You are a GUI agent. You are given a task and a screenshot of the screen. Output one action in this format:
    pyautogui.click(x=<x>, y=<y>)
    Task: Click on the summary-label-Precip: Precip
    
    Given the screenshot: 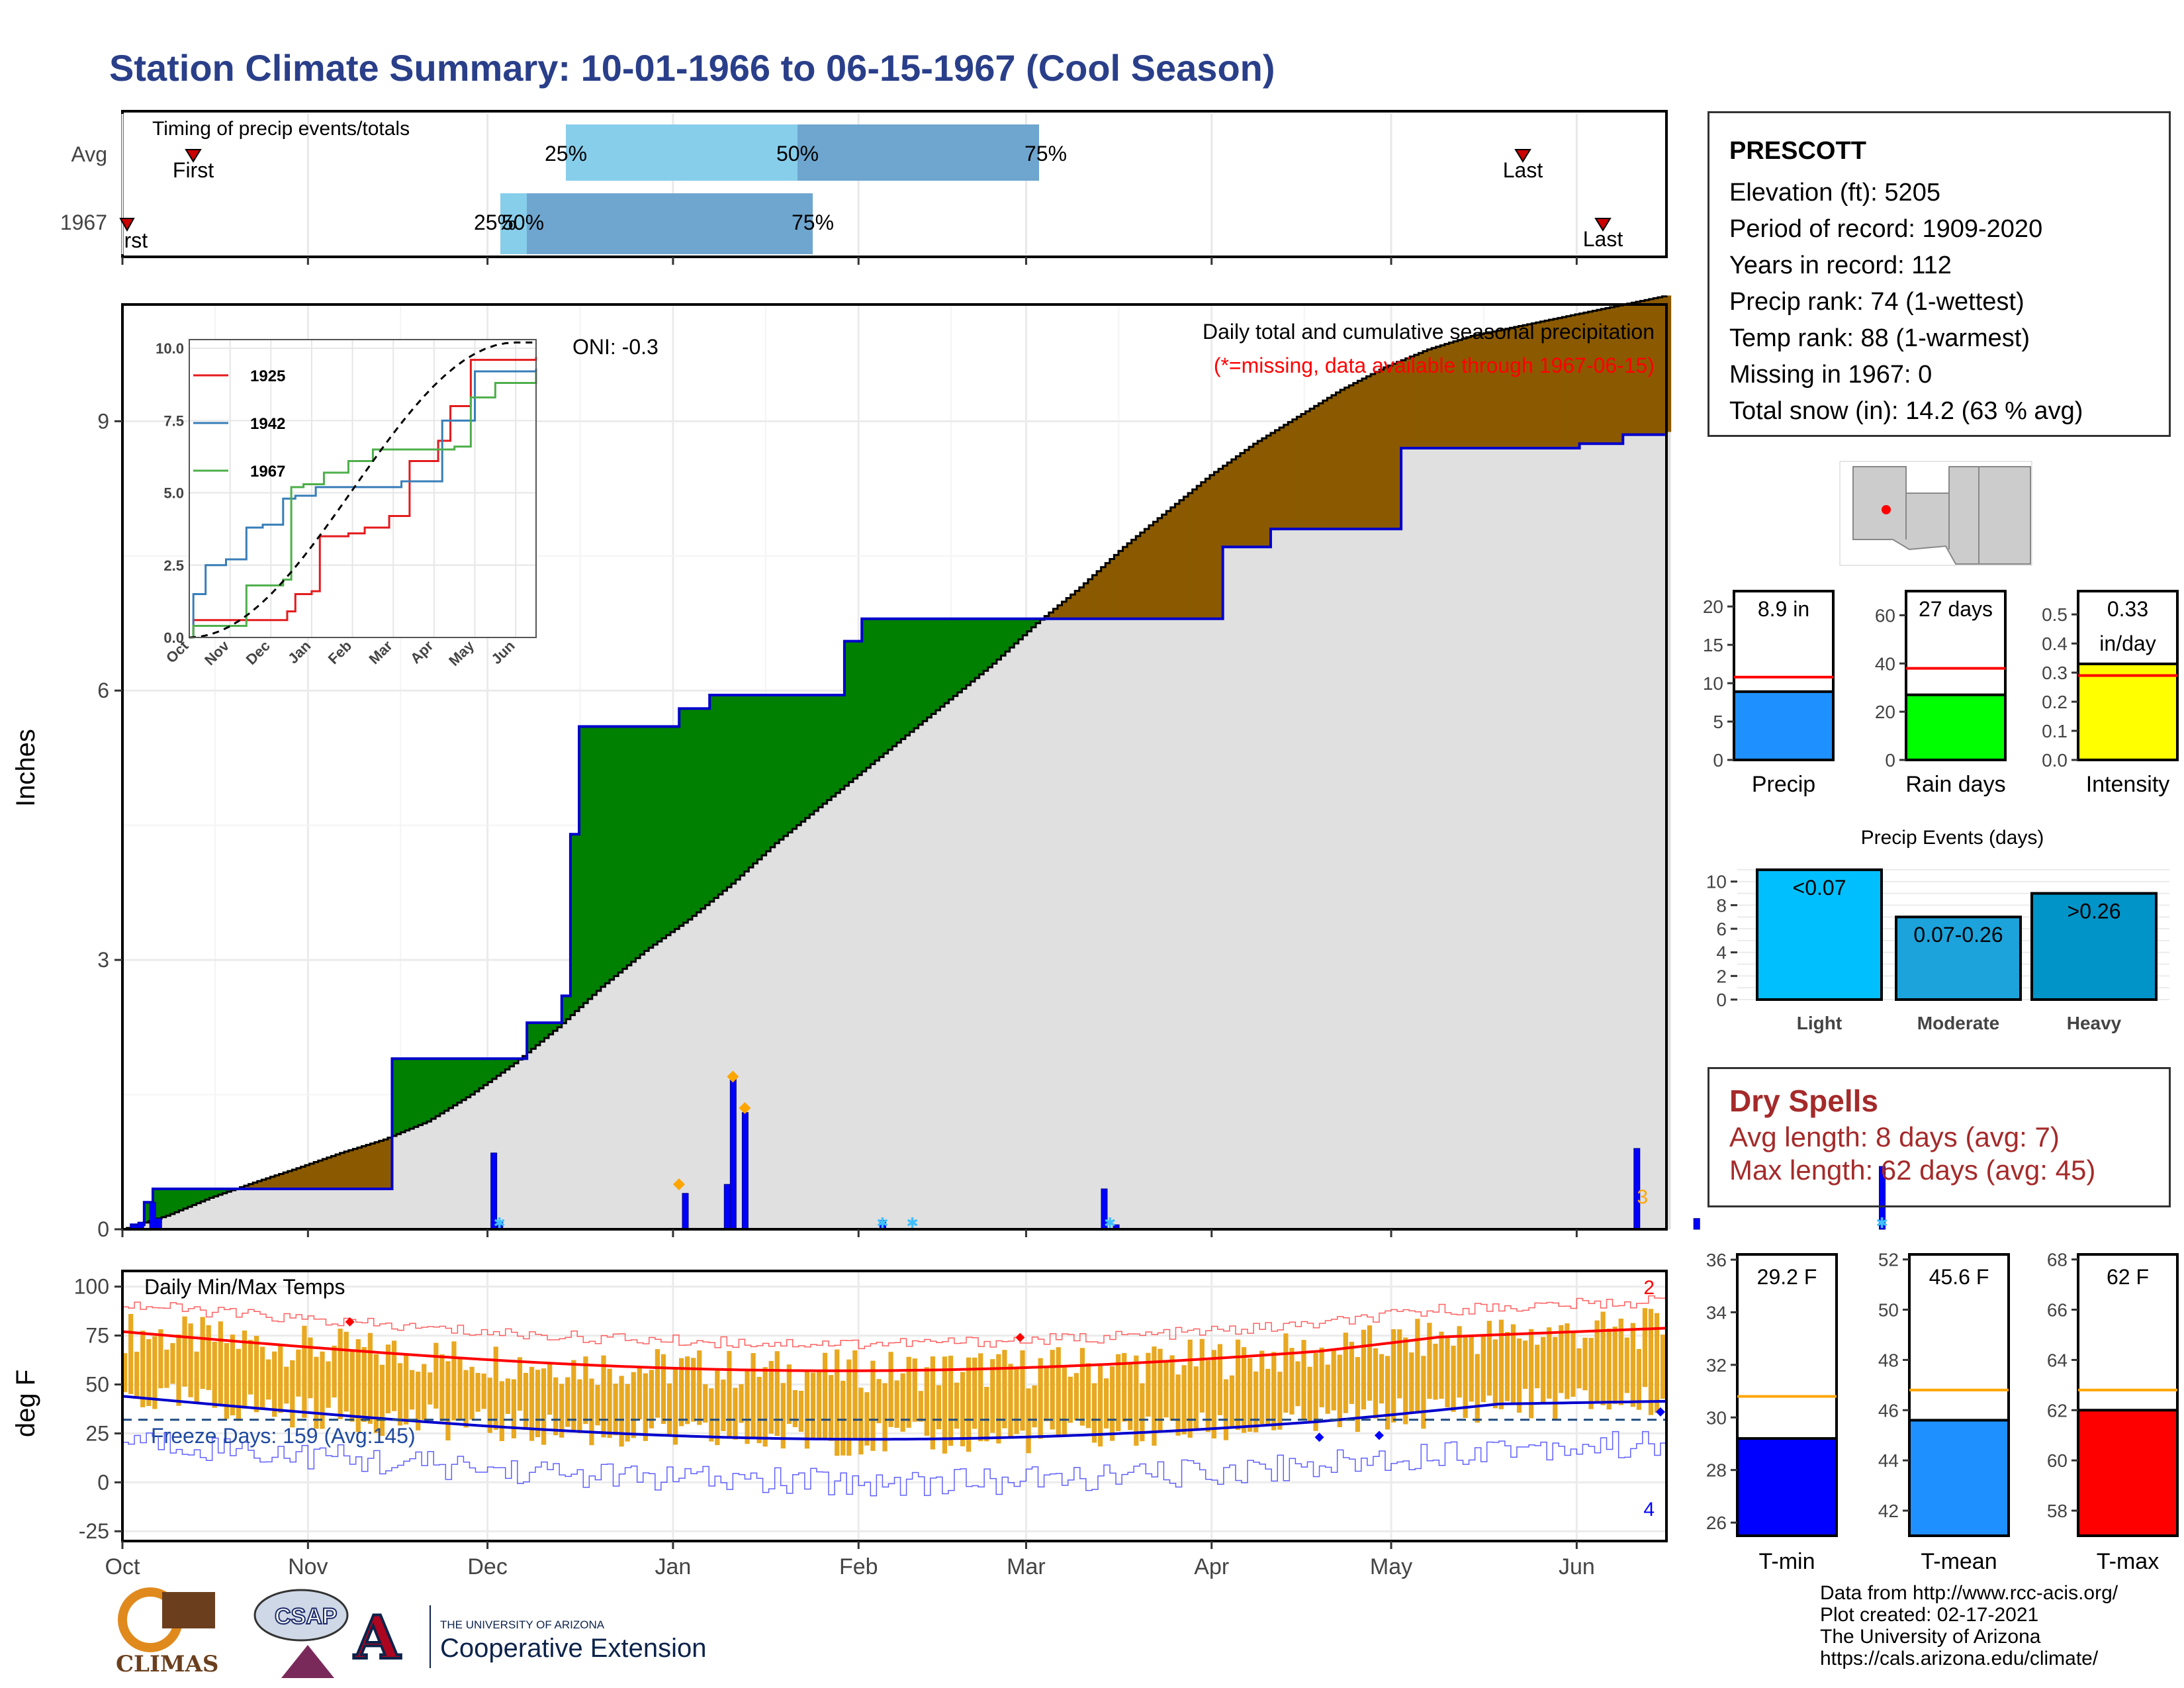 What is the action you would take?
    pyautogui.click(x=1783, y=784)
    